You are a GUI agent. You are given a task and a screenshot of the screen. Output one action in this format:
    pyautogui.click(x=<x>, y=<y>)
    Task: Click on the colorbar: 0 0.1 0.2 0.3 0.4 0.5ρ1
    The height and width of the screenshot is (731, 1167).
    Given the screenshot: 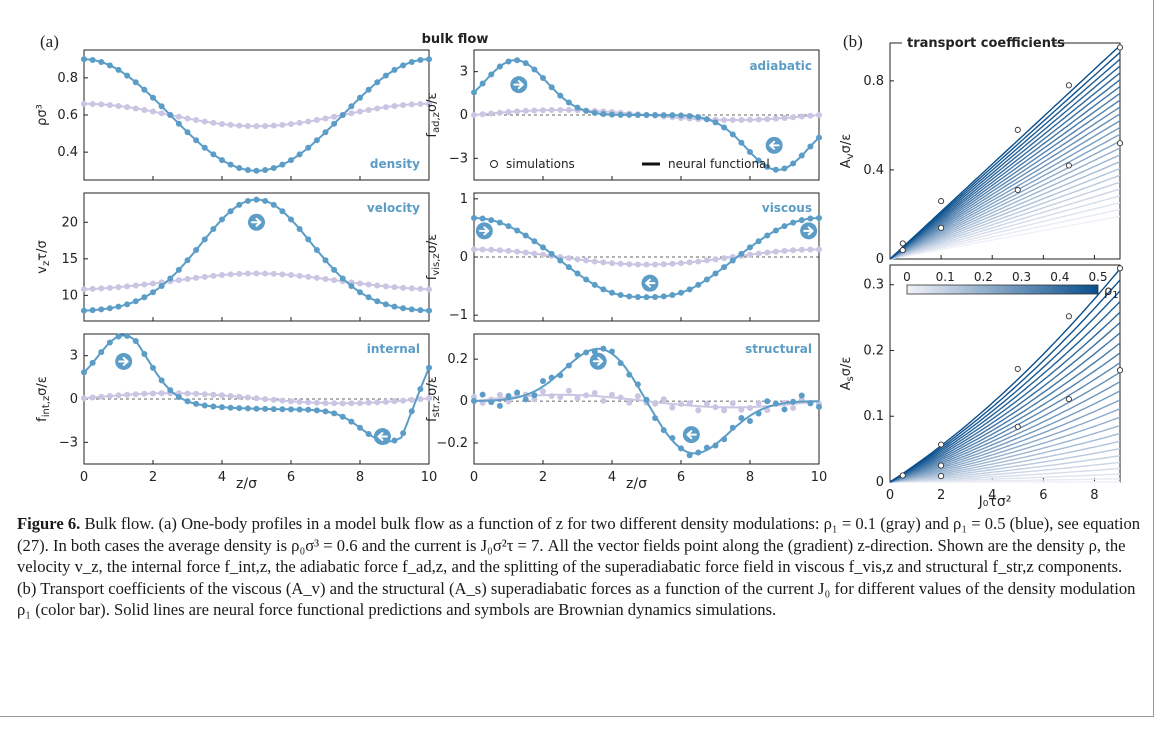 What is the action you would take?
    pyautogui.click(x=1010, y=285)
    